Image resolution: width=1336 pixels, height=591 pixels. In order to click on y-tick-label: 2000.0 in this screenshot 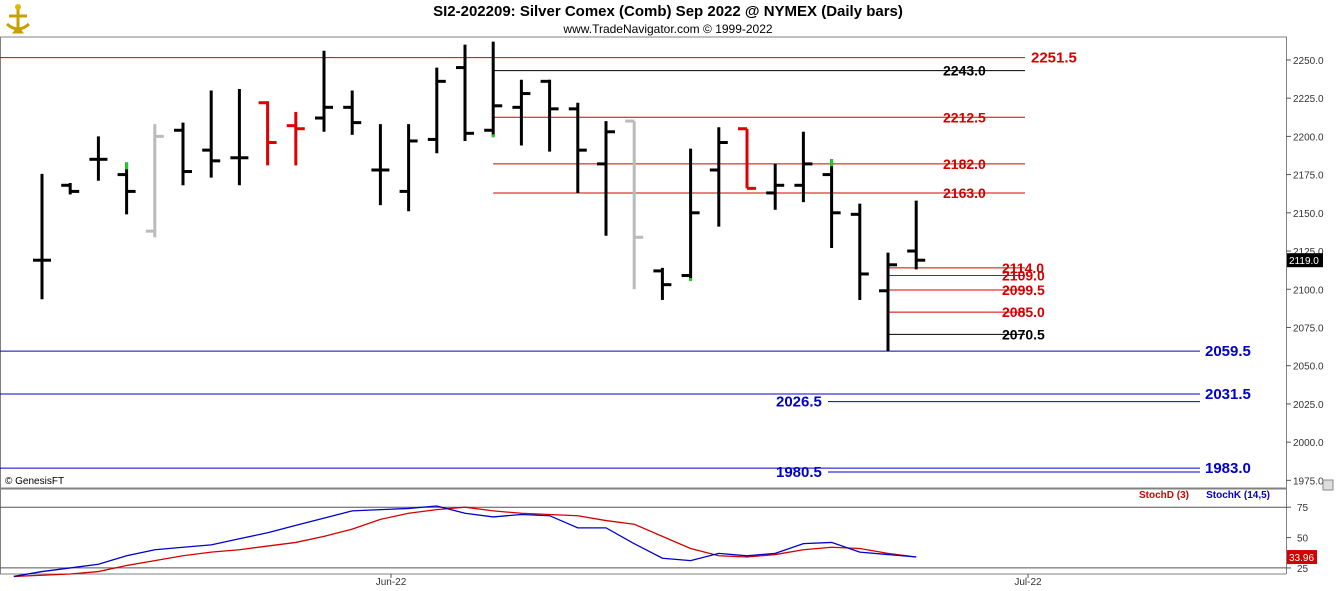, I will do `click(1308, 443)`.